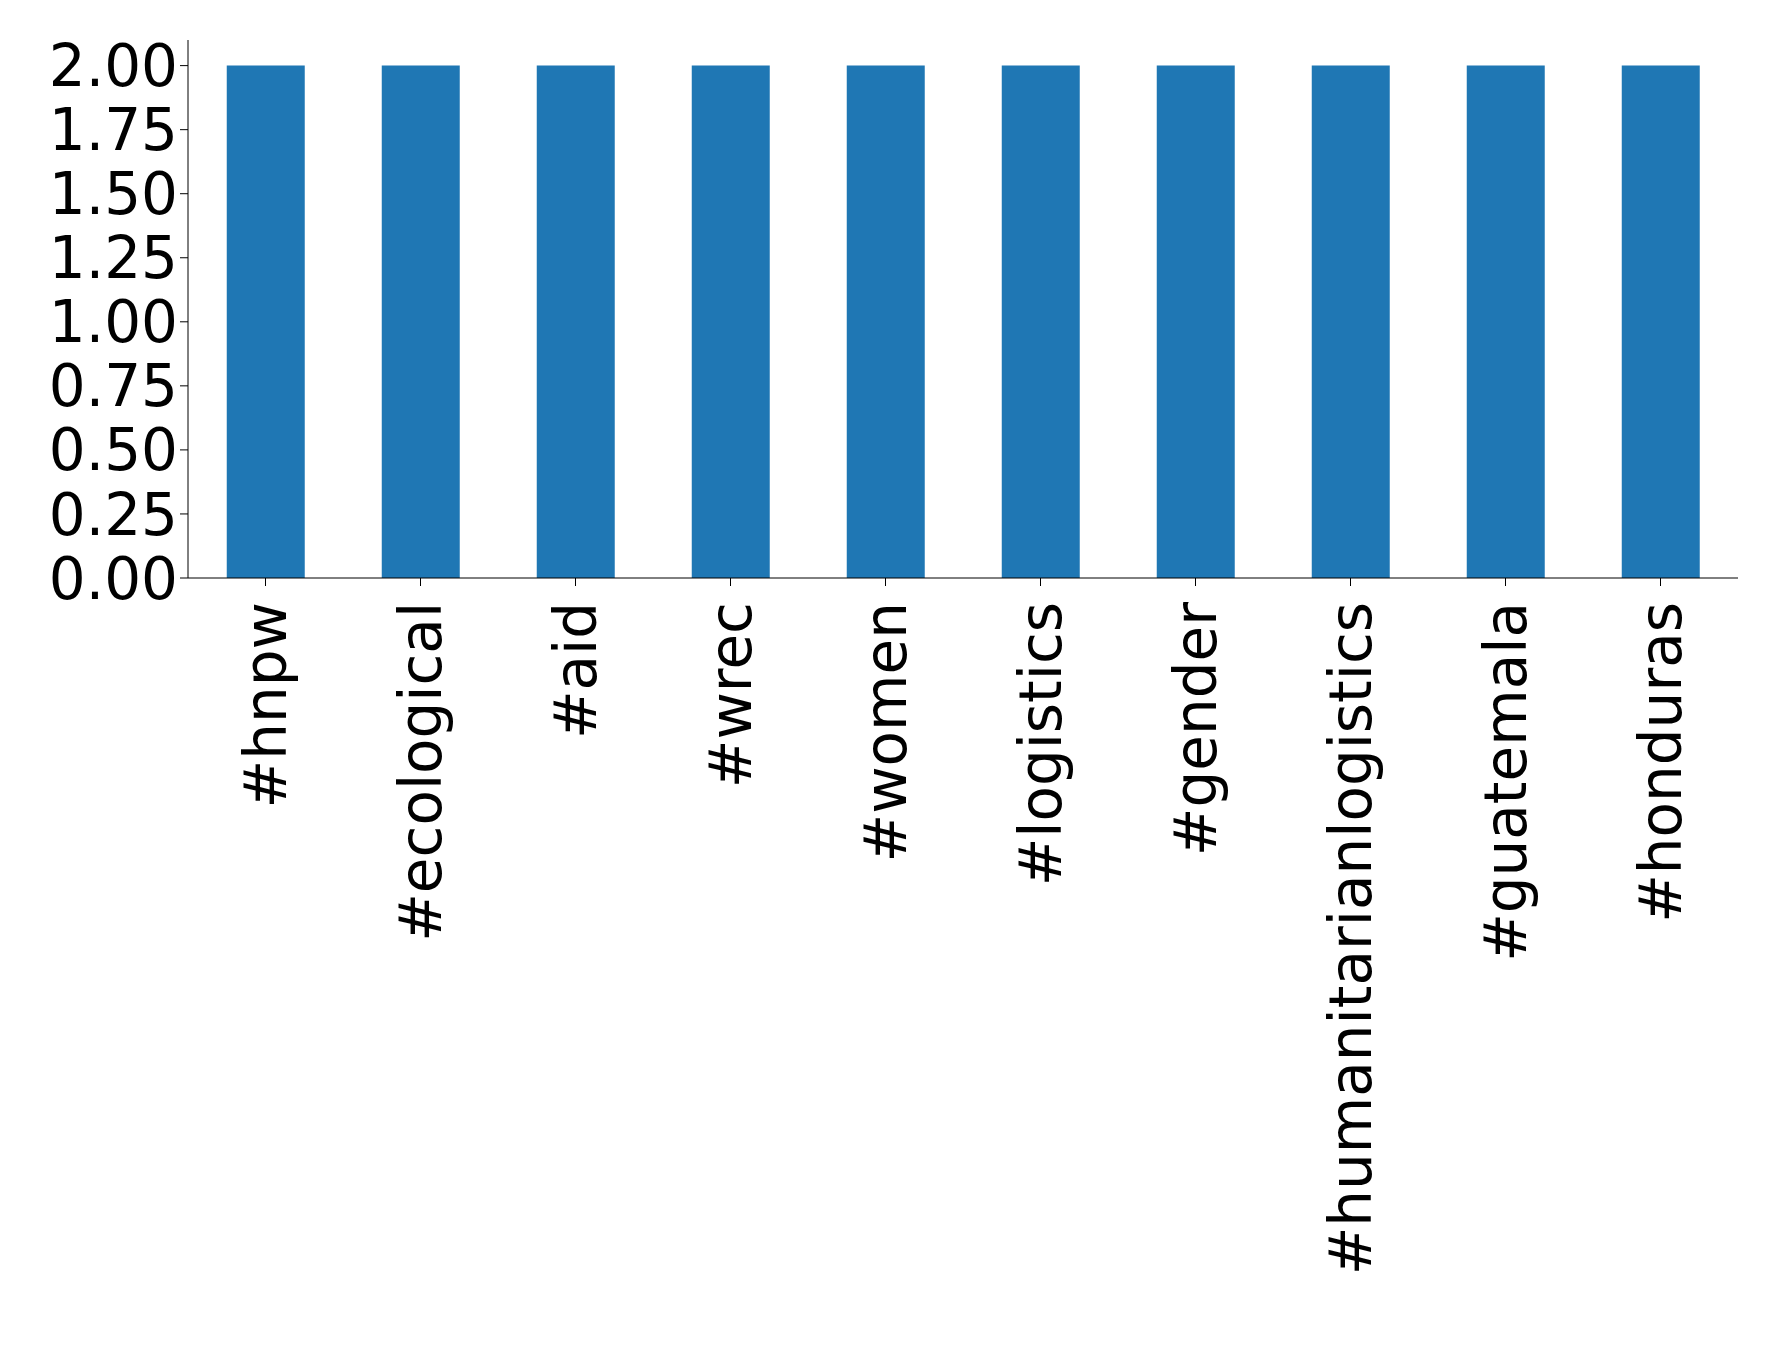 This screenshot has height=1353, width=1778. I want to click on x-tick-label: #wrec, so click(730, 695).